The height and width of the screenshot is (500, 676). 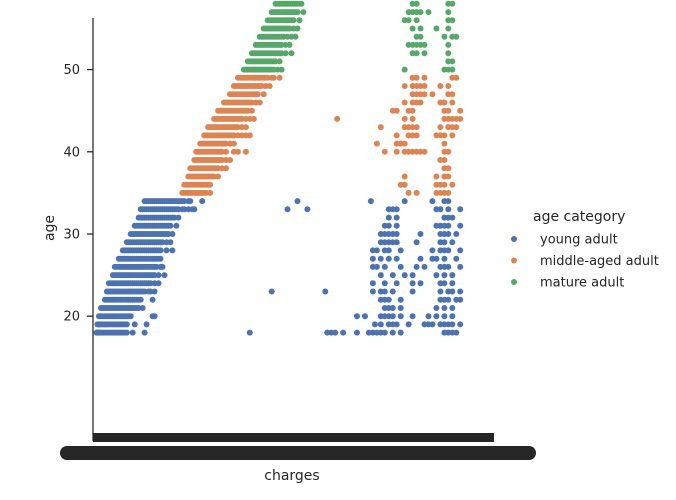 I want to click on y-tick-label: 40, so click(x=71, y=152).